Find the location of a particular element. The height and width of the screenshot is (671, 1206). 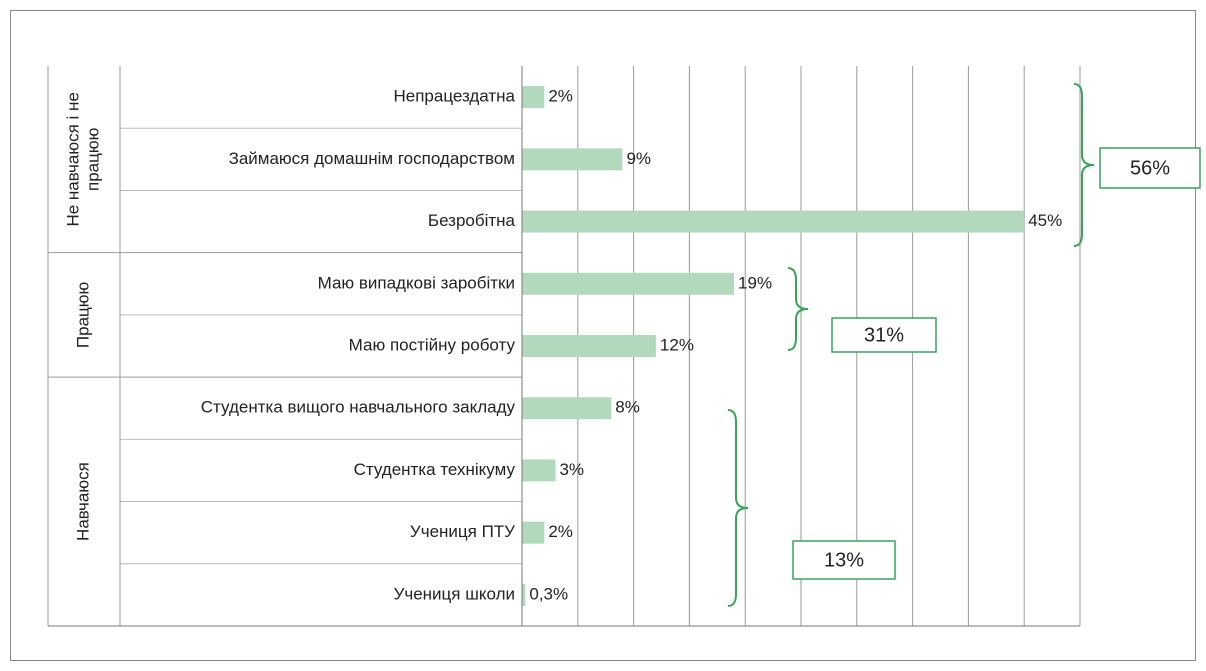

category-label: Студентка вищого навчального закладу is located at coordinates (358, 407).